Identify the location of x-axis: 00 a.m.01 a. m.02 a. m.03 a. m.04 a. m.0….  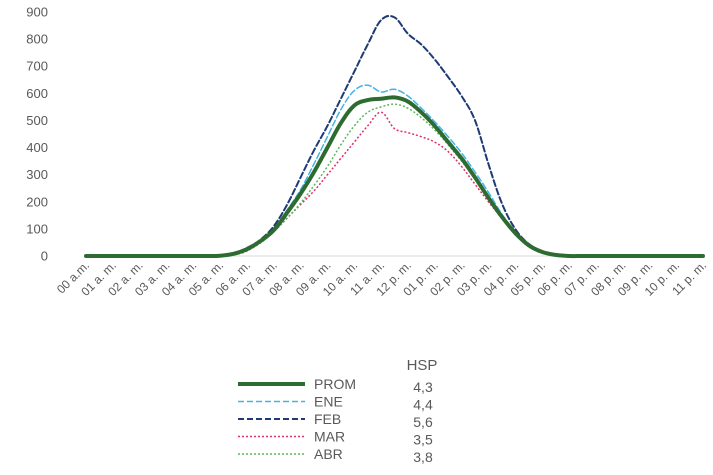
(381, 277).